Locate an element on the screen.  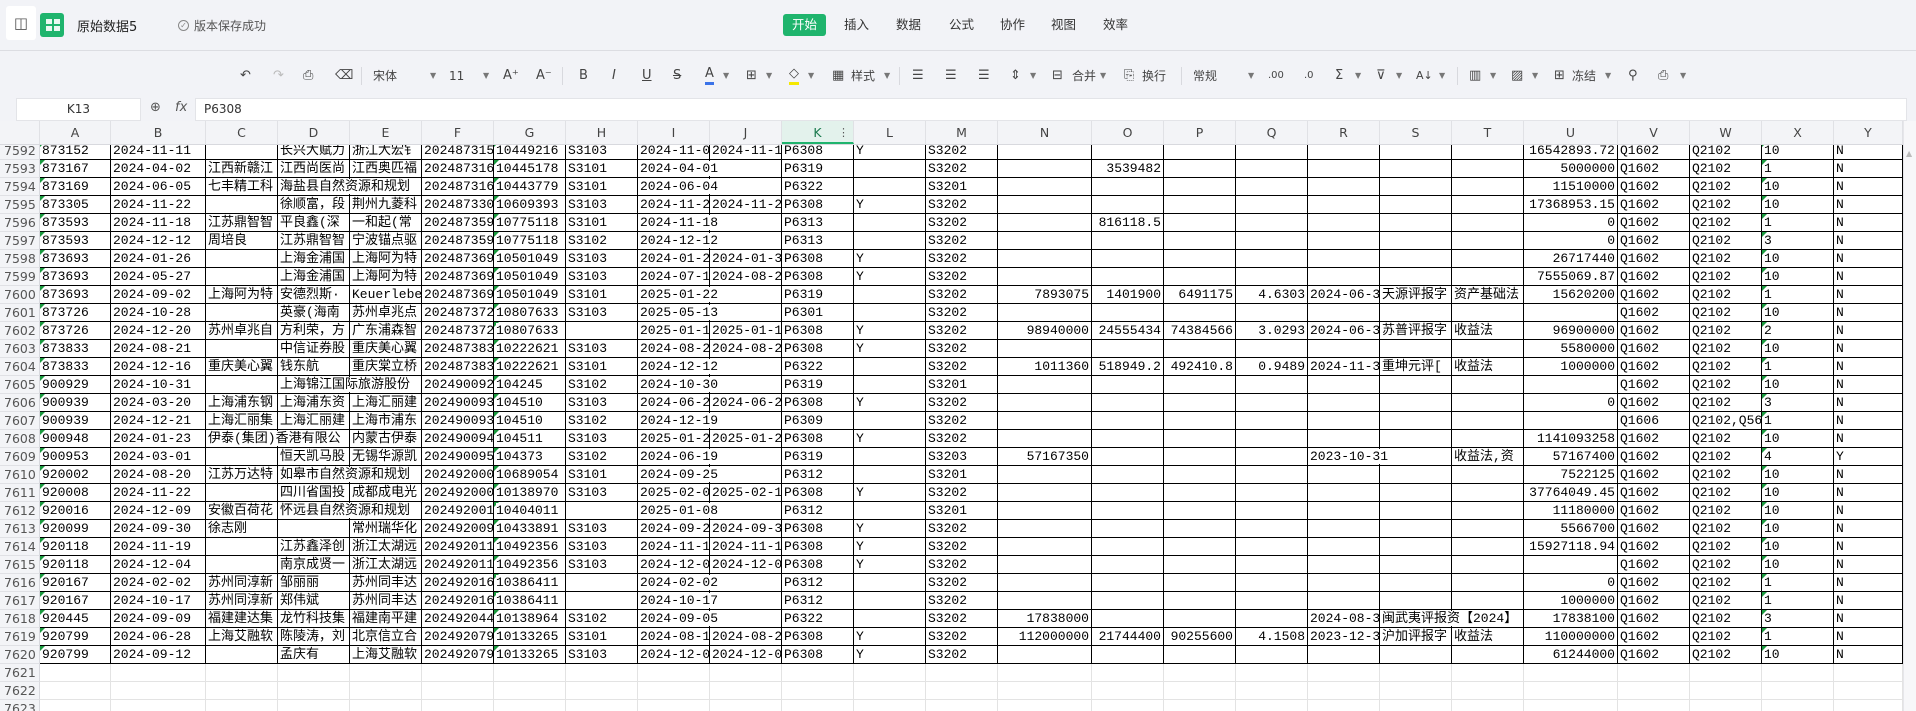
cell-l7597 is located at coordinates (890, 241).